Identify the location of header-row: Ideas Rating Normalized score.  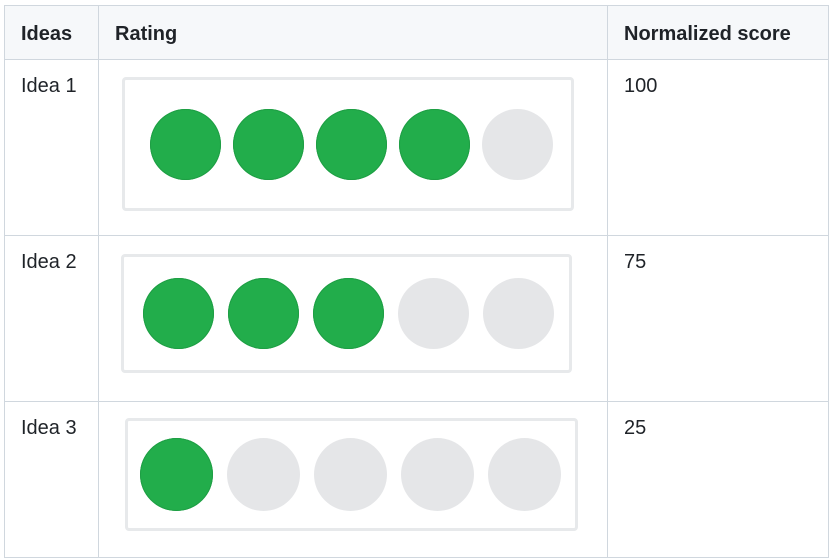
(416, 32).